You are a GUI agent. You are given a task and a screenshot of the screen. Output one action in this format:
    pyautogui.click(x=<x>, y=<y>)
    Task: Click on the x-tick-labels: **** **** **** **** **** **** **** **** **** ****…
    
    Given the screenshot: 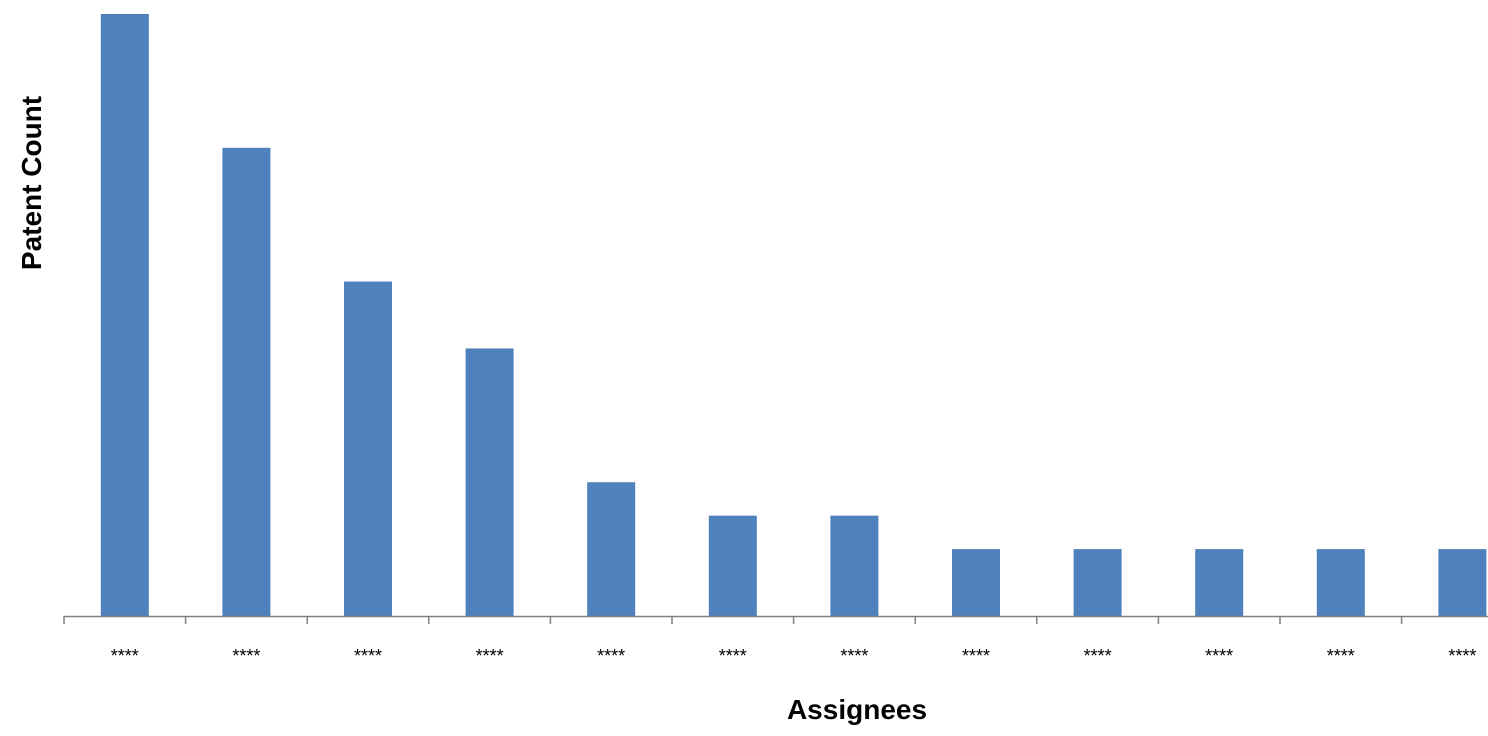 What is the action you would take?
    pyautogui.click(x=794, y=656)
    